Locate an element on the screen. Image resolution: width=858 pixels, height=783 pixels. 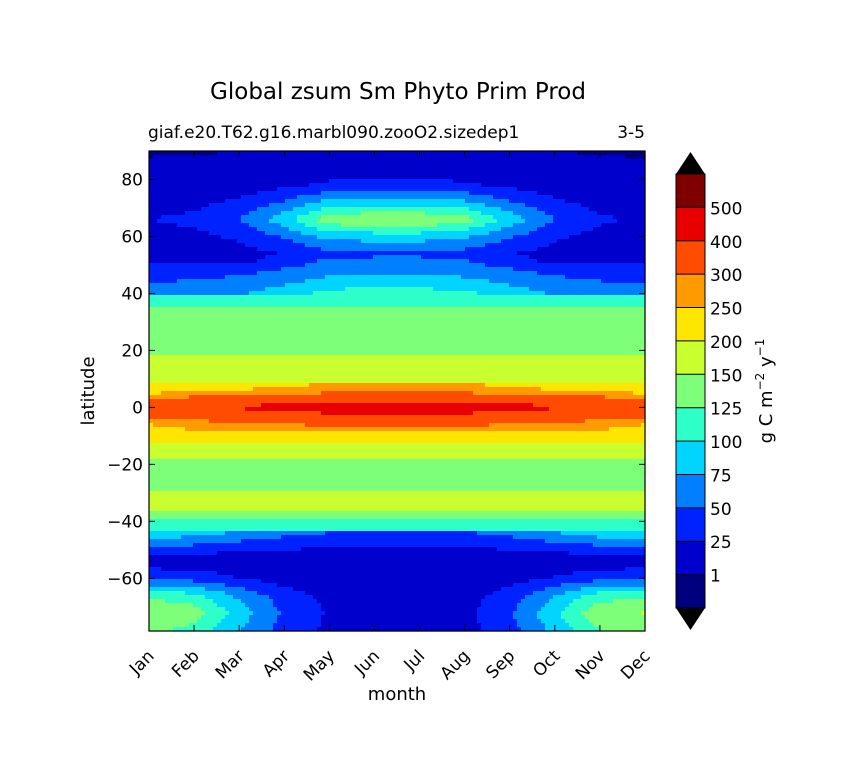
colorbar-label-main: g C m is located at coordinates (766, 416).